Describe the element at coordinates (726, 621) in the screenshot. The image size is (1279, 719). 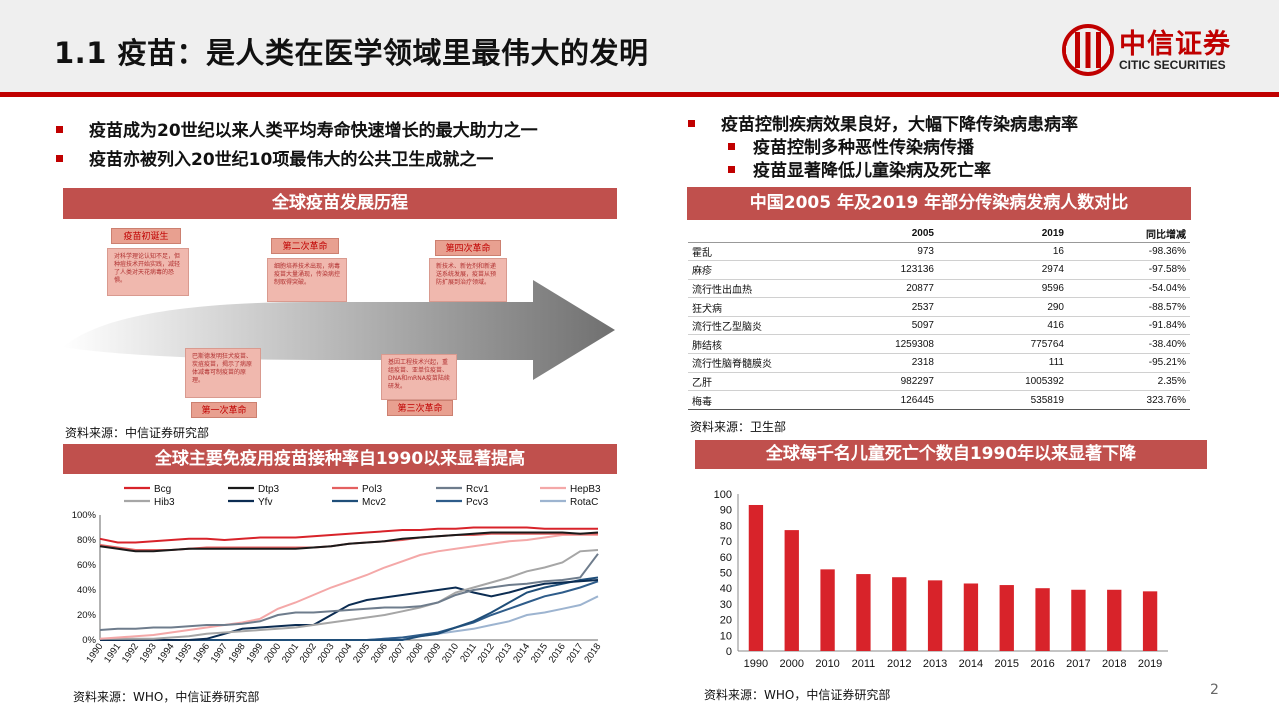
I see `y-tick-label: 20` at that location.